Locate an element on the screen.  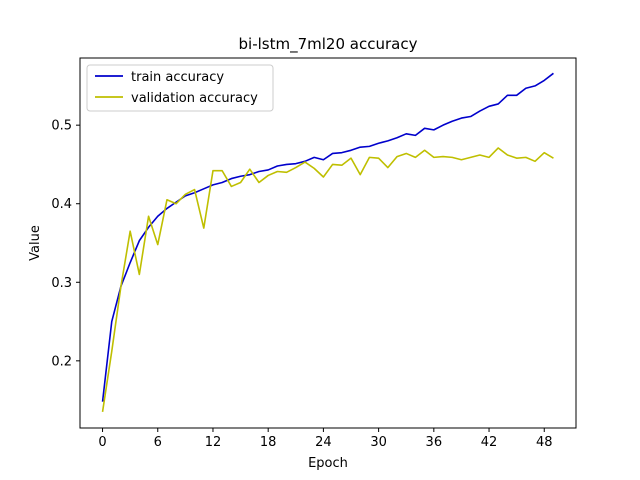
x-tick-label: 0 is located at coordinates (102, 442).